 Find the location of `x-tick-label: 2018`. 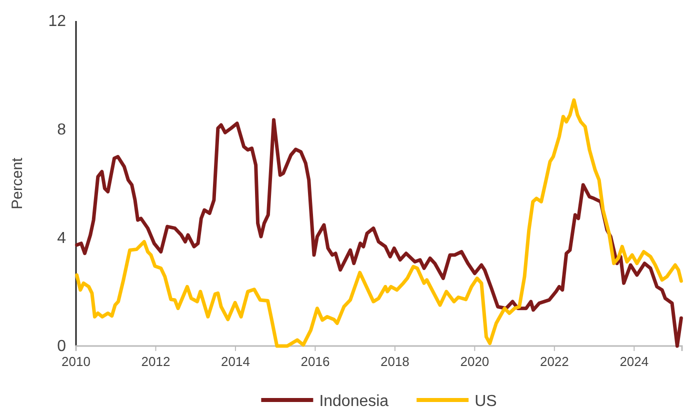

x-tick-label: 2018 is located at coordinates (395, 362).